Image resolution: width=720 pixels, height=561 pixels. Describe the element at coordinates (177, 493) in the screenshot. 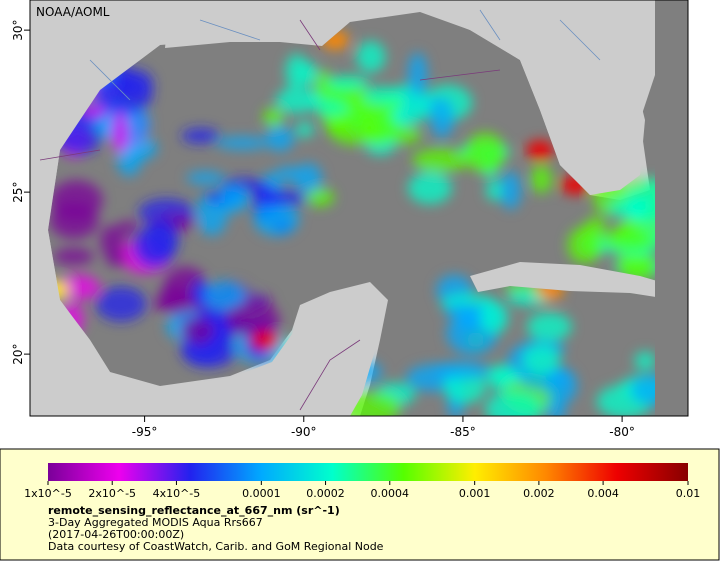

I see `colorbar-tick-label: 4x10^-5` at that location.